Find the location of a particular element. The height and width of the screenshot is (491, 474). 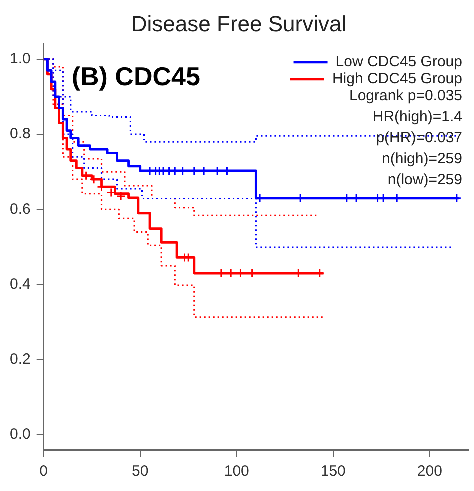

annotation: p(HR)=0.037 is located at coordinates (419, 138).